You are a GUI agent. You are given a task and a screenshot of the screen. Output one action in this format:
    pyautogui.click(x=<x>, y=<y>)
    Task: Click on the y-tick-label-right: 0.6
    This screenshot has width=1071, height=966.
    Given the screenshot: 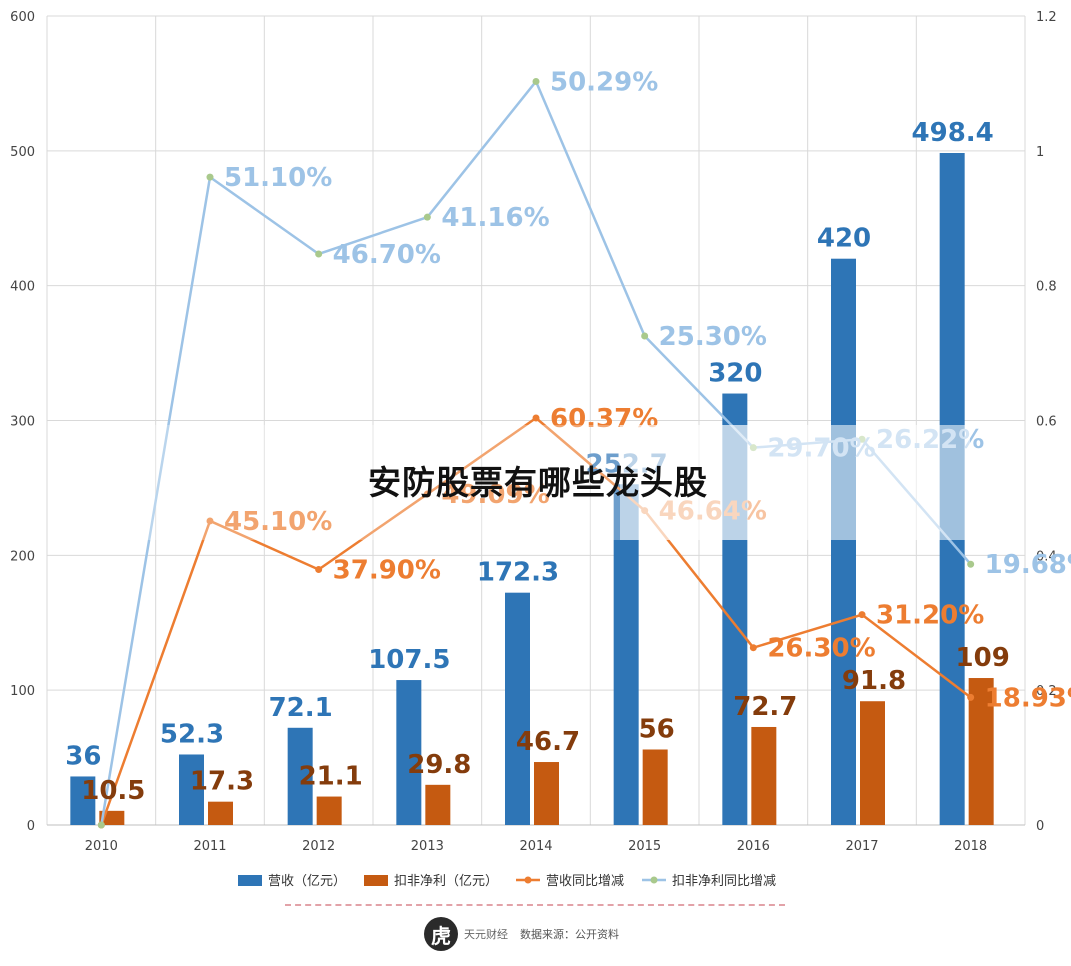 What is the action you would take?
    pyautogui.click(x=1046, y=422)
    